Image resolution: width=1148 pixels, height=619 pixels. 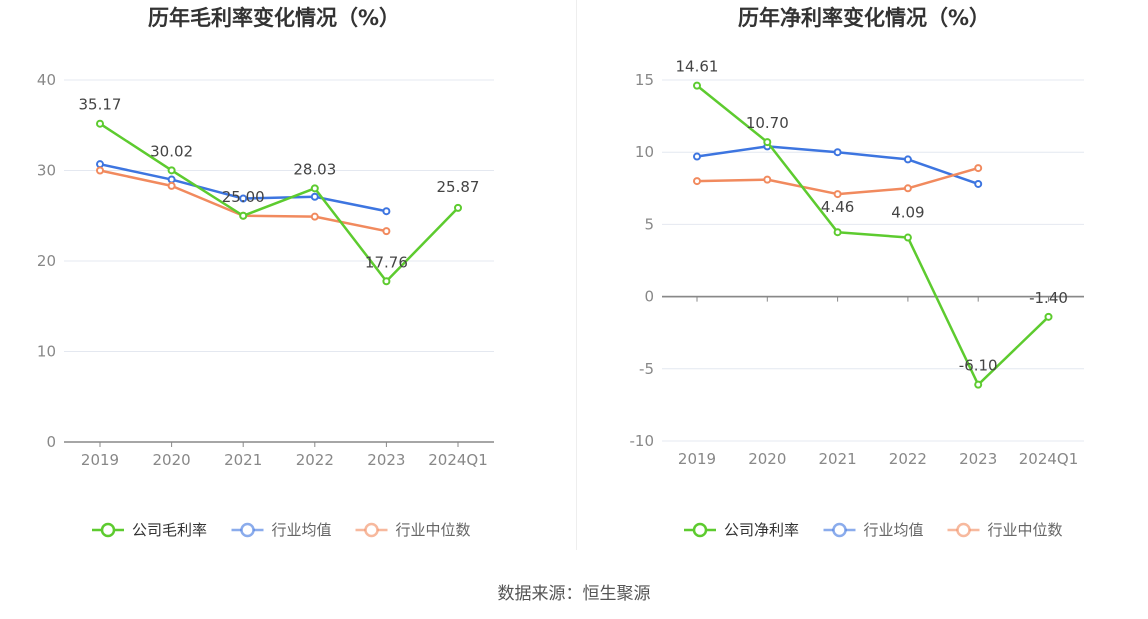 What do you see at coordinates (767, 123) in the screenshot?
I see `data-label: 10.70` at bounding box center [767, 123].